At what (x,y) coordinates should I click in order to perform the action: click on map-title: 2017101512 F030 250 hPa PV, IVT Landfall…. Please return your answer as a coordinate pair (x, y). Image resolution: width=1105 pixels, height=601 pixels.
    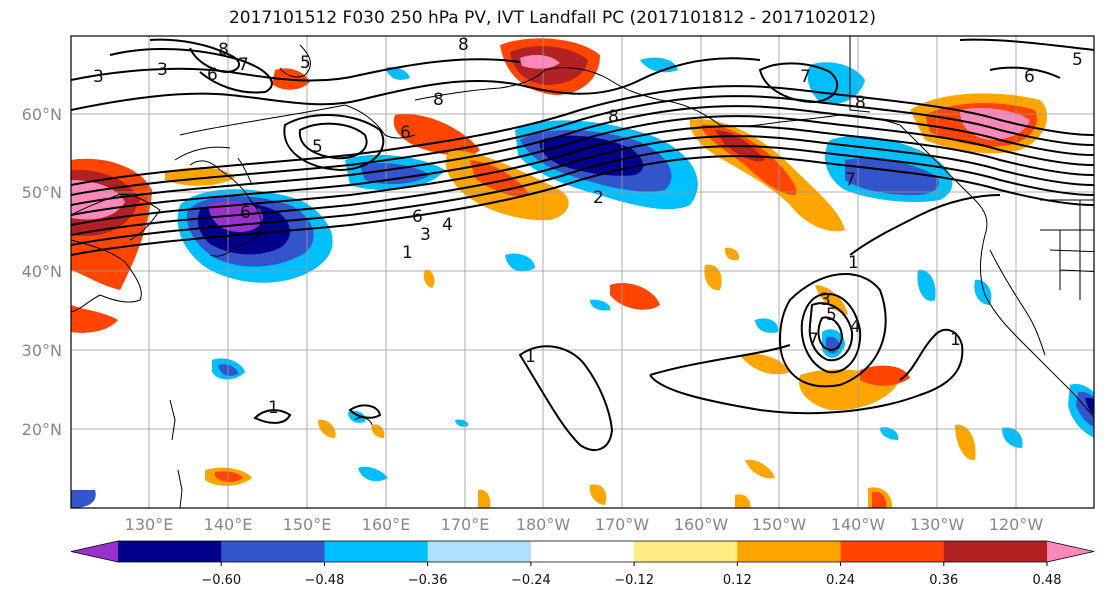
    Looking at the image, I should click on (552, 18).